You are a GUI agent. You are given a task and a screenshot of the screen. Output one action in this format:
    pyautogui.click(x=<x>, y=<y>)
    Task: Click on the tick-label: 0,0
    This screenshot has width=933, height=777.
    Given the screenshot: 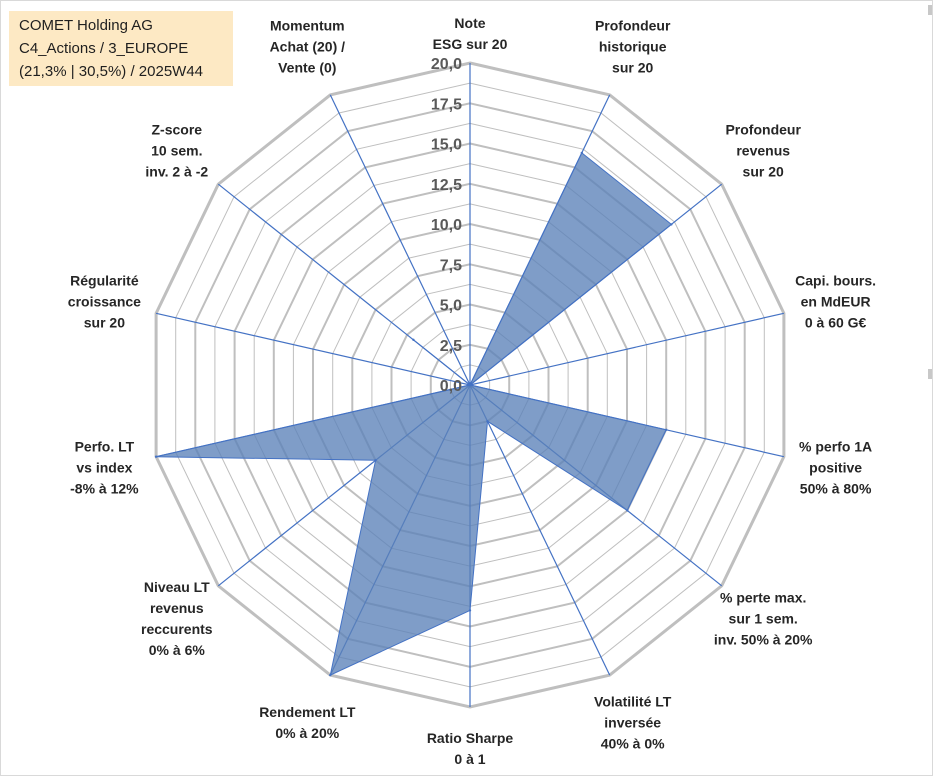 What is the action you would take?
    pyautogui.click(x=451, y=386)
    